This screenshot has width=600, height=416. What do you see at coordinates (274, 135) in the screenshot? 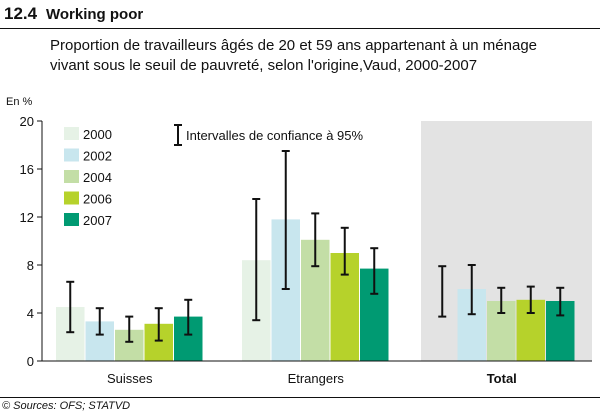
I see `ci-legend-label: Intervalles de confiance à 95%` at bounding box center [274, 135].